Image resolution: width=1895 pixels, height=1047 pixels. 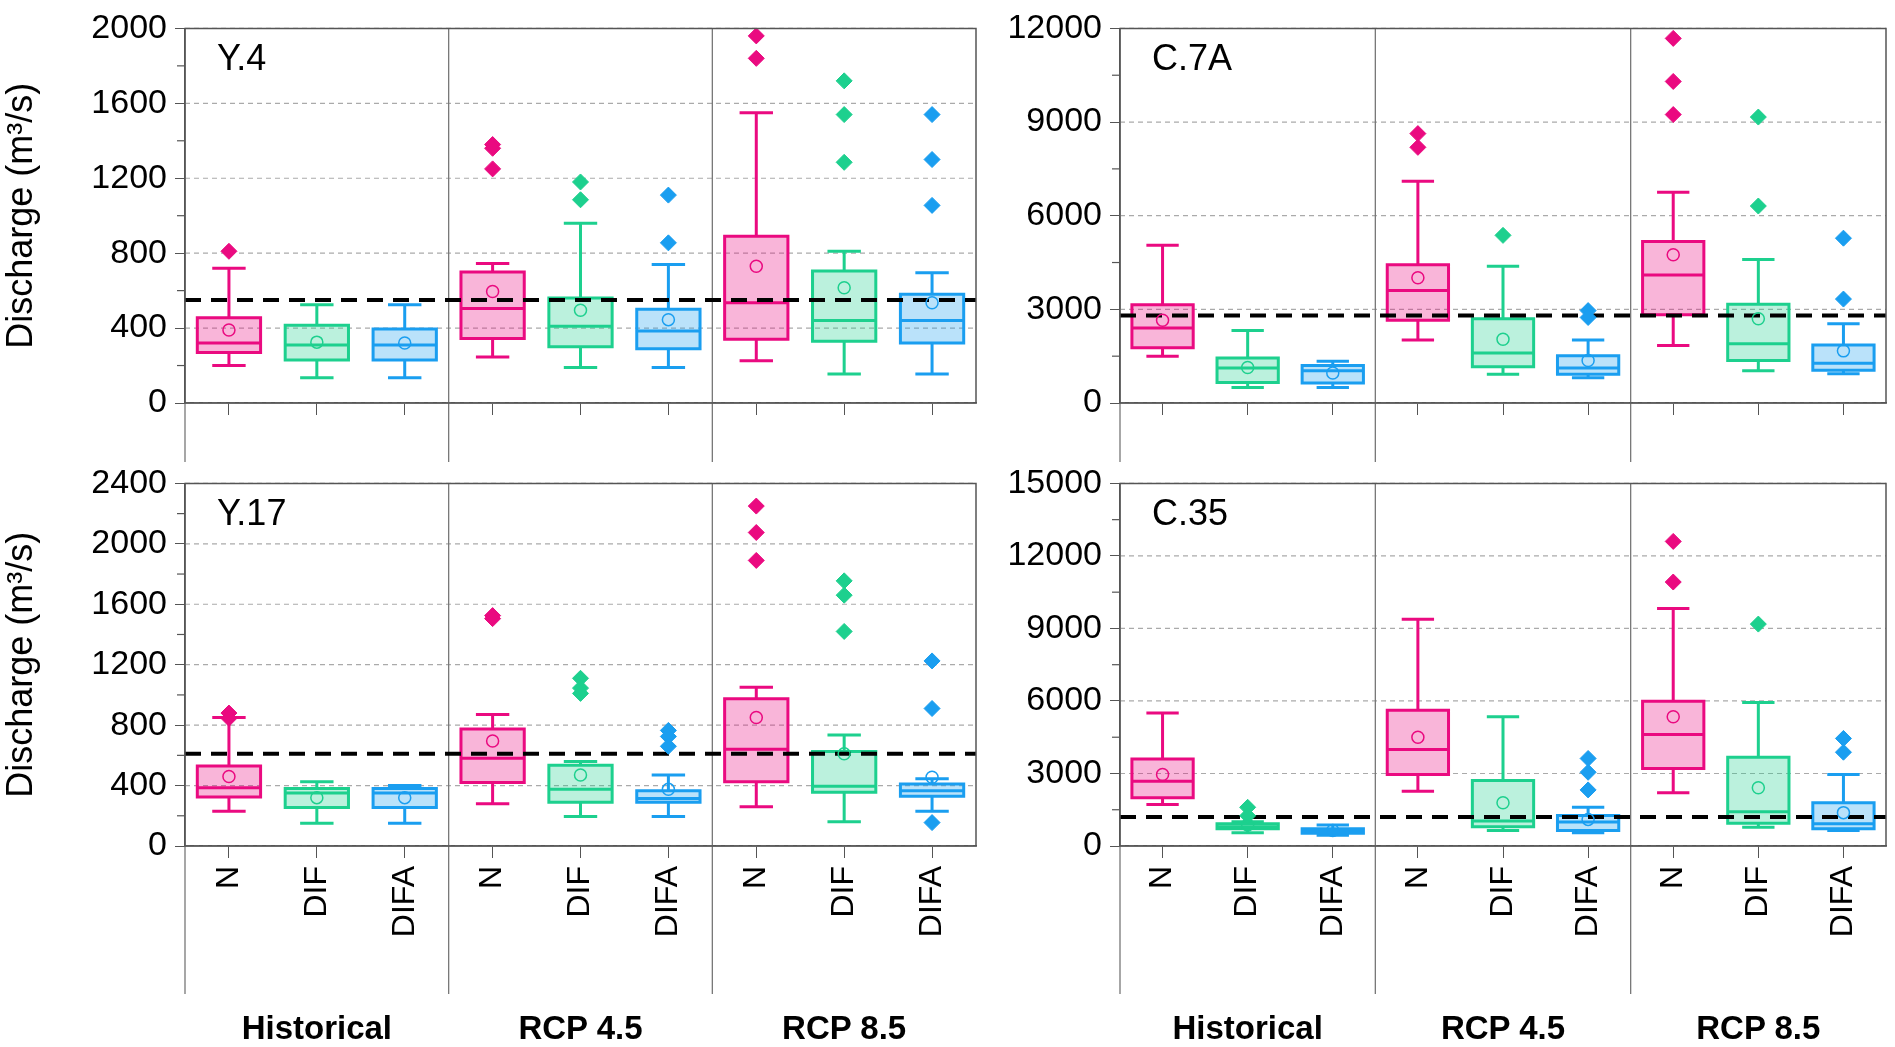 What do you see at coordinates (1054, 480) in the screenshot?
I see `y-tick-label: 15000` at bounding box center [1054, 480].